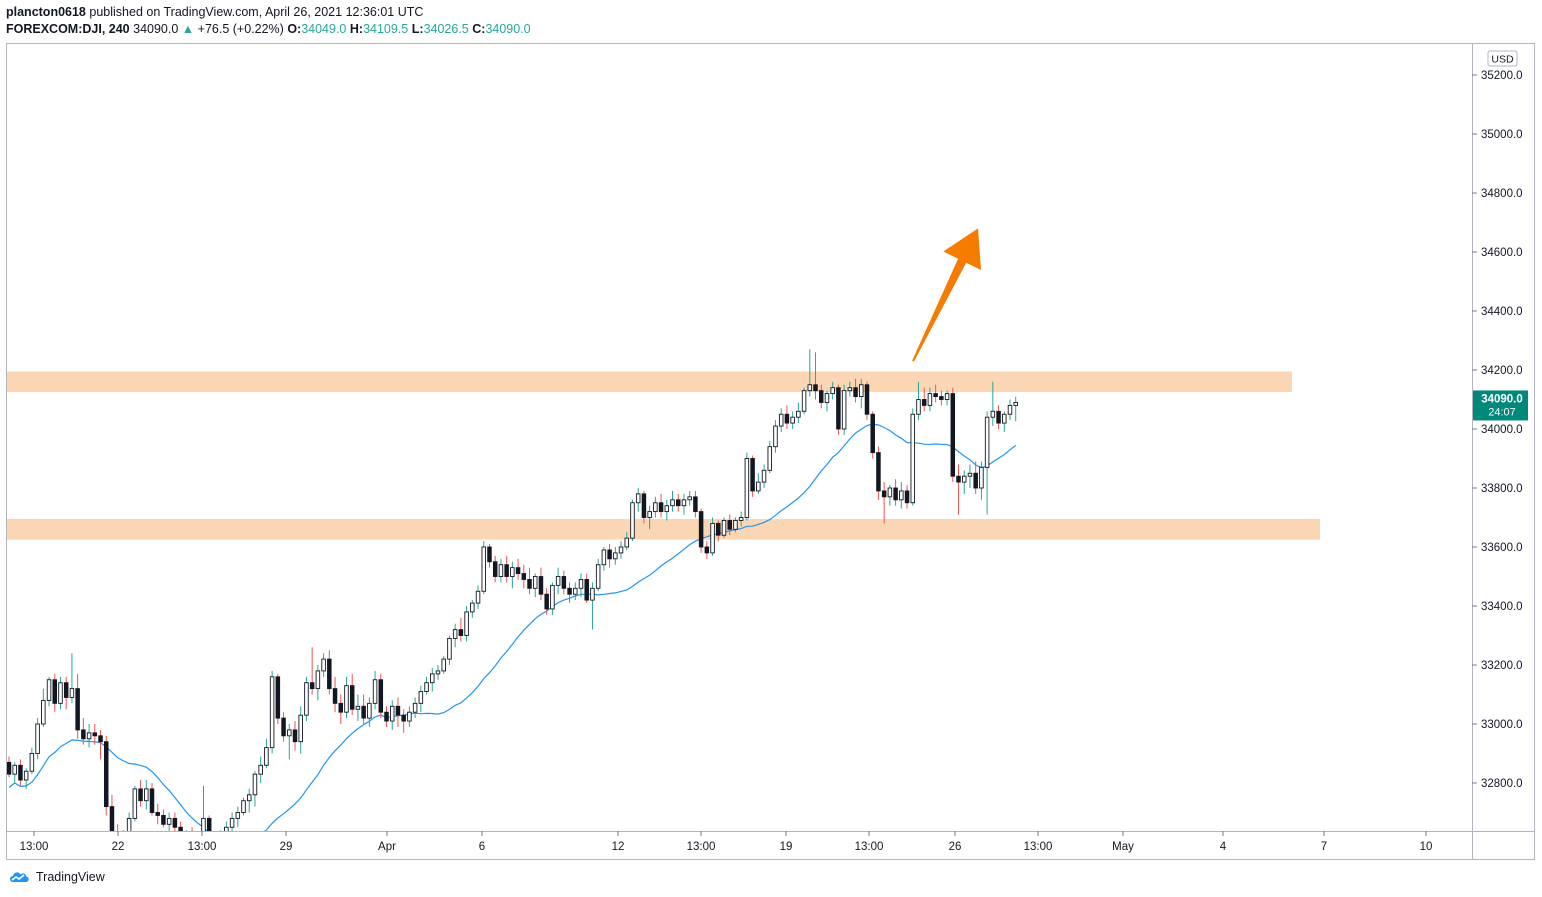 The height and width of the screenshot is (897, 1542). Describe the element at coordinates (68, 29) in the screenshot. I see `symbol-name: FOREXCOM:DJI, 240` at that location.